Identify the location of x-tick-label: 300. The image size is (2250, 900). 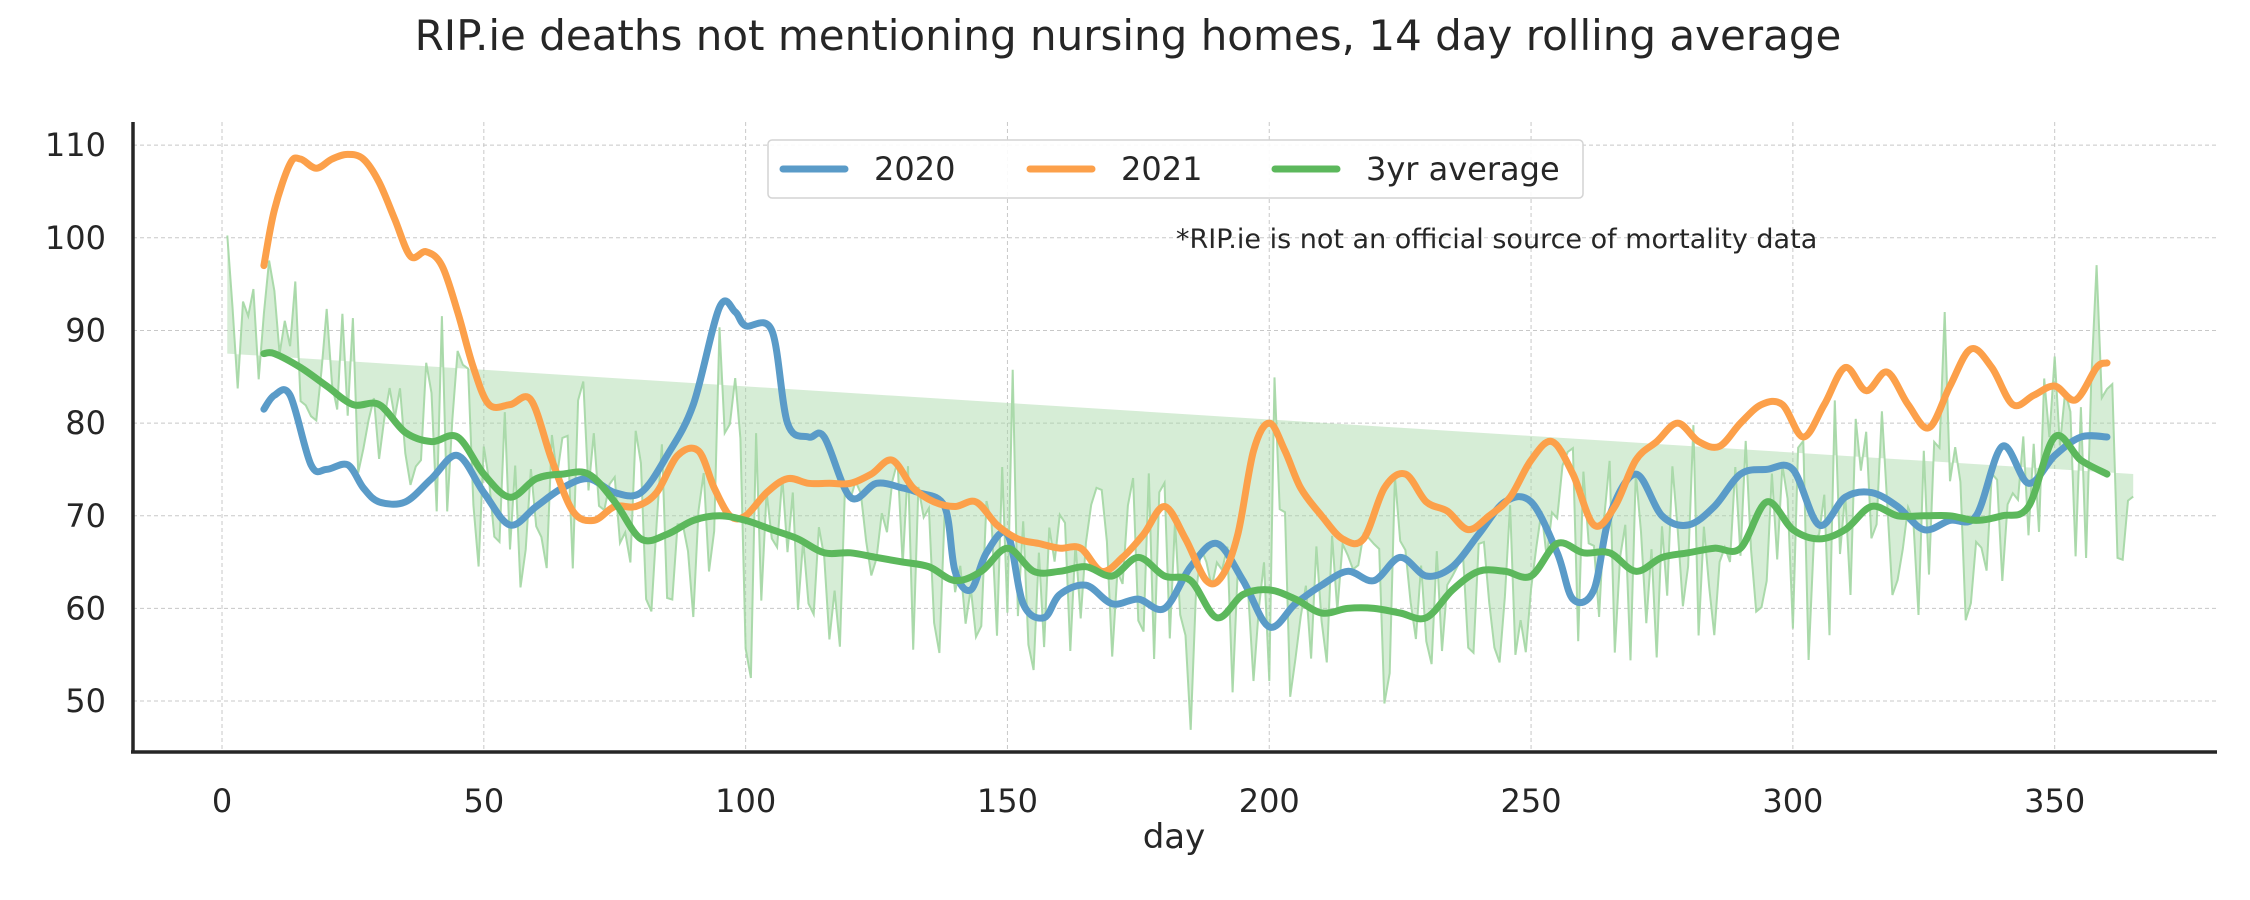
(1792, 801).